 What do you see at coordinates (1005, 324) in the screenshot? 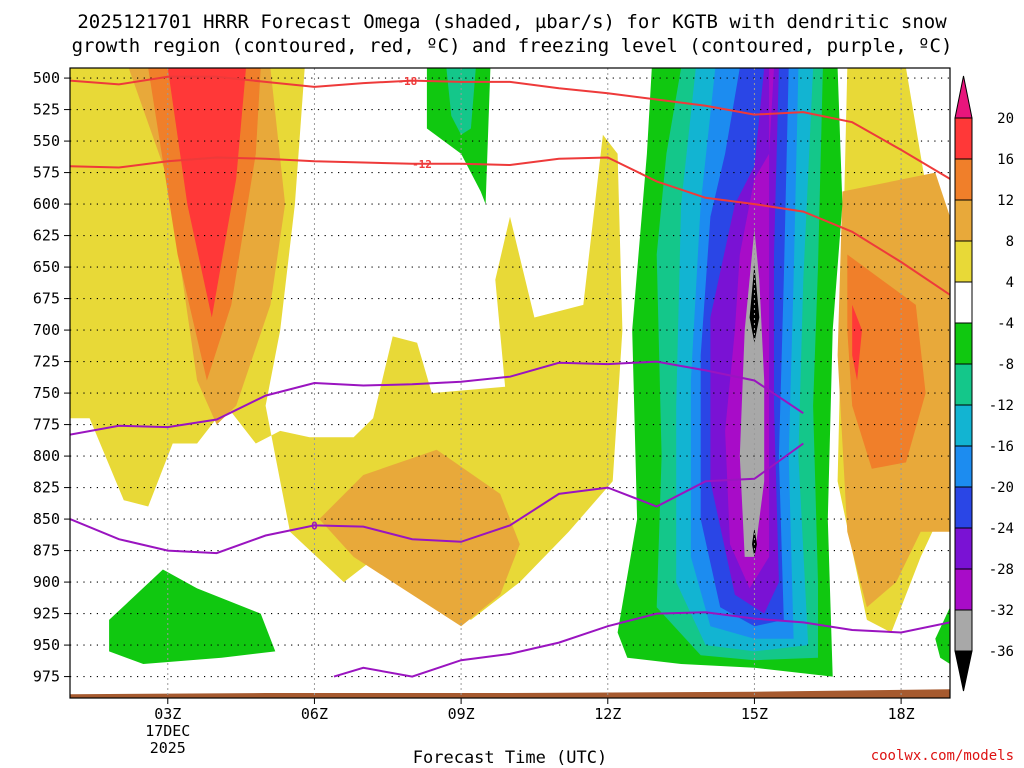
I see `colorbar-label-5: -4` at bounding box center [1005, 324].